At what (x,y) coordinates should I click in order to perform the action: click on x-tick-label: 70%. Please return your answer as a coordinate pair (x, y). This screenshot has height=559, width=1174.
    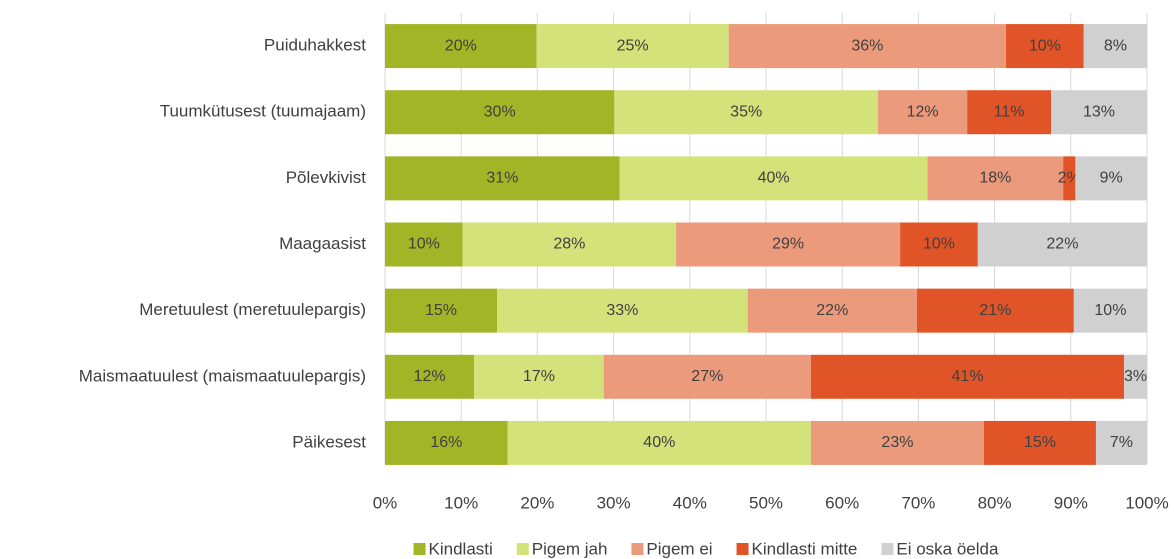
    Looking at the image, I should click on (918, 502).